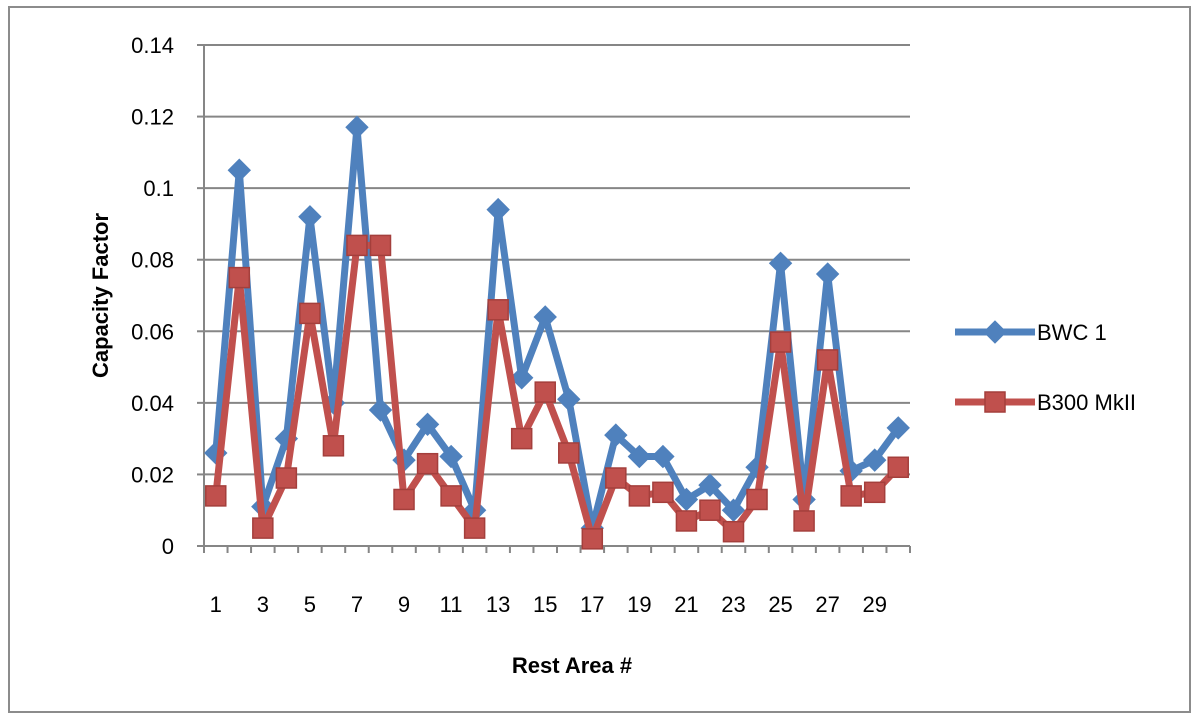  What do you see at coordinates (152, 117) in the screenshot?
I see `y-tick-label: 0.12` at bounding box center [152, 117].